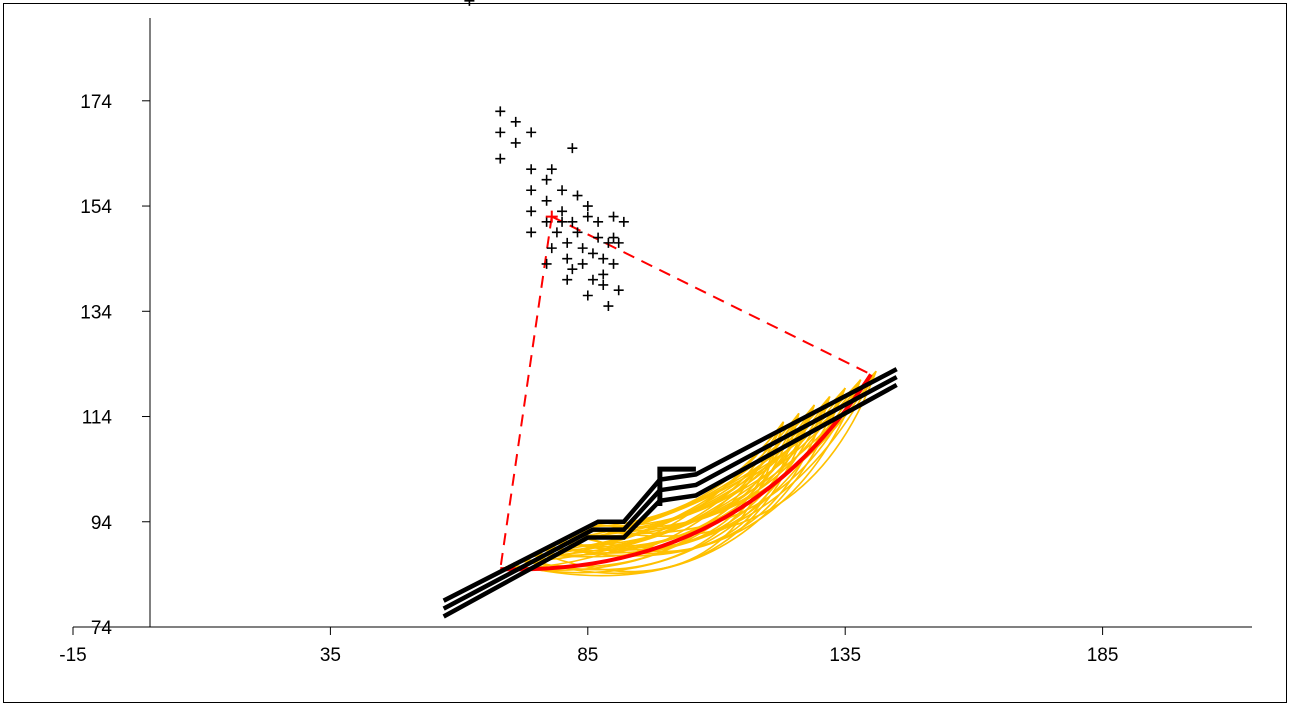 Image resolution: width=1292 pixels, height=709 pixels. I want to click on critical-center-point, so click(551, 216).